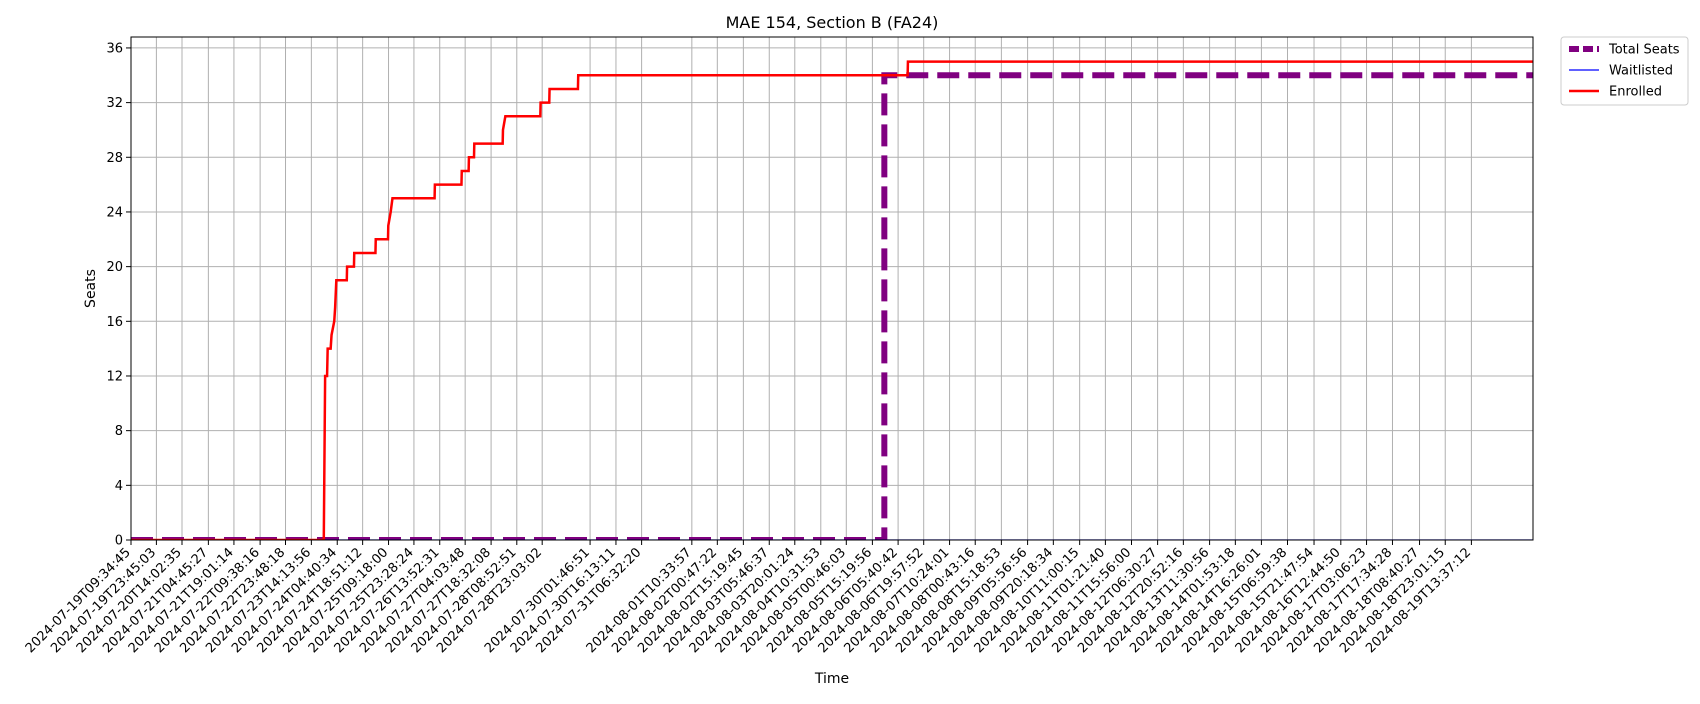  I want to click on y-tick-label: 20, so click(114, 267).